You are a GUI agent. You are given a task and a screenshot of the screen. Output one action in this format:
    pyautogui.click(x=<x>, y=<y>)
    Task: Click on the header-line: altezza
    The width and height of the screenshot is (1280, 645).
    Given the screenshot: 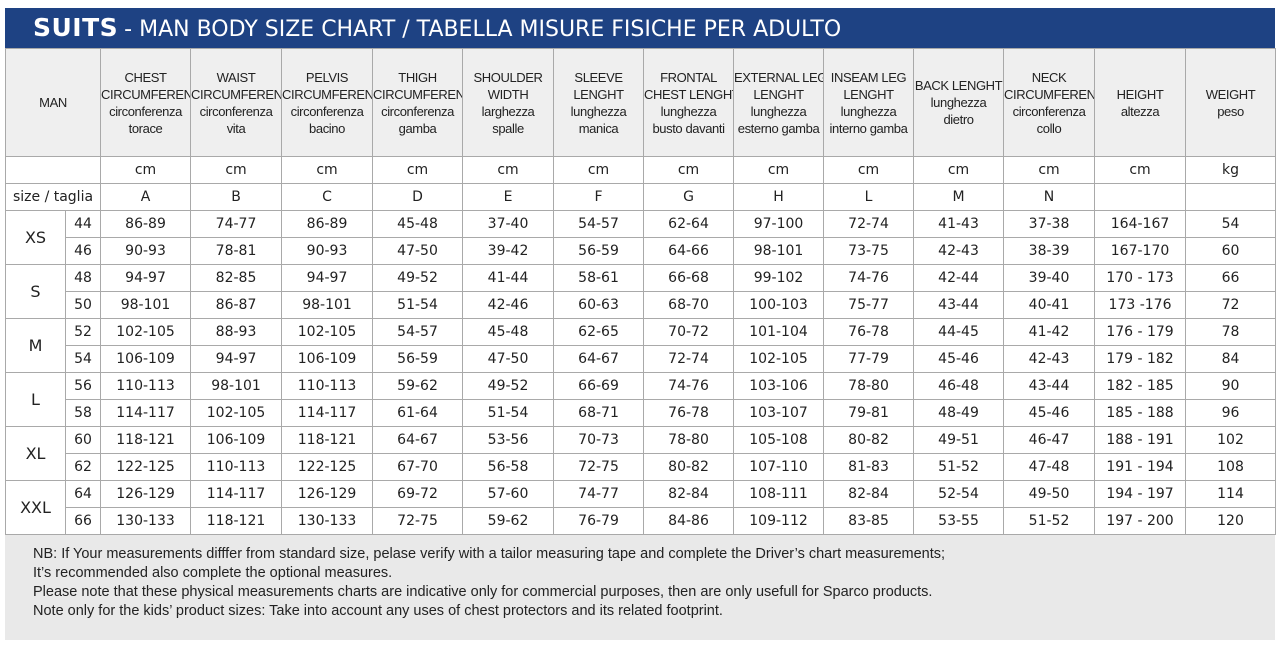 What is the action you would take?
    pyautogui.click(x=1140, y=111)
    